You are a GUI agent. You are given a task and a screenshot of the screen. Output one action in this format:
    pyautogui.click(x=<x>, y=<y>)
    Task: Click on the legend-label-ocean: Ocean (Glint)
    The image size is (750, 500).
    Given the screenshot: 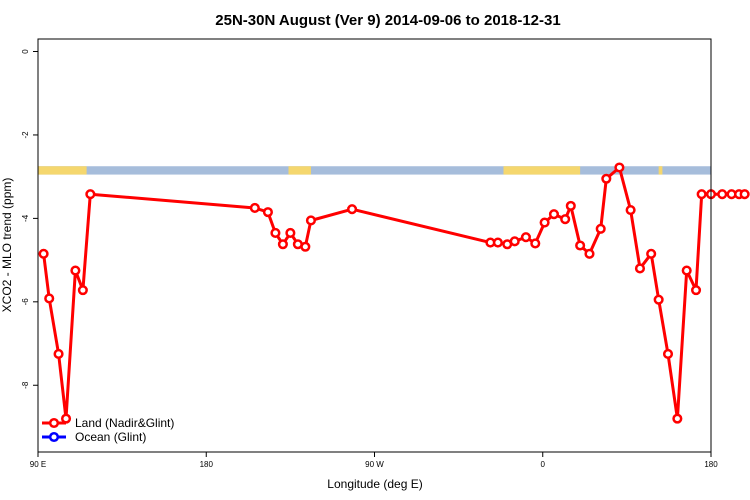 What is the action you would take?
    pyautogui.click(x=110, y=437)
    